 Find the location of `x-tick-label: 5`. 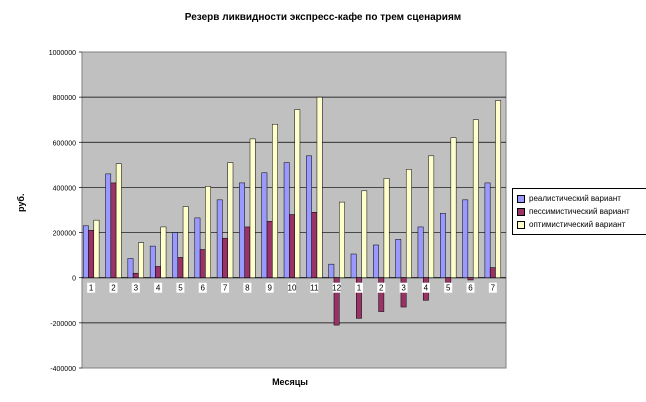

x-tick-label: 5 is located at coordinates (180, 288).